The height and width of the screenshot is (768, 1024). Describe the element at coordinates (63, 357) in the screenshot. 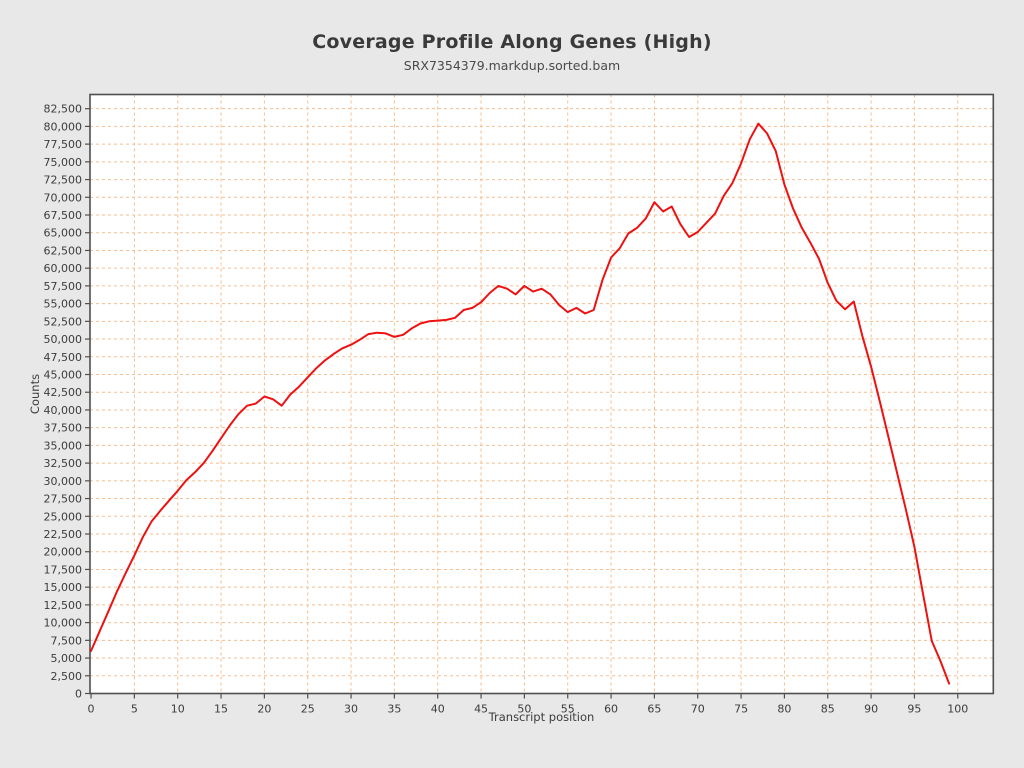

I see `svg-text: 47,500` at that location.